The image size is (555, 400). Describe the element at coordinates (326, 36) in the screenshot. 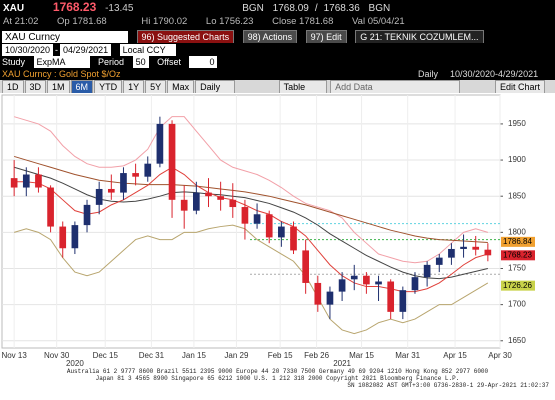

I see `button: 97) Edit` at that location.